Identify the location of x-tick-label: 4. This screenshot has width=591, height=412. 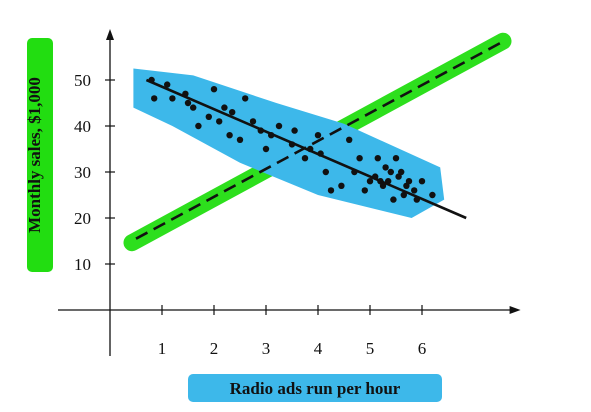
(318, 348).